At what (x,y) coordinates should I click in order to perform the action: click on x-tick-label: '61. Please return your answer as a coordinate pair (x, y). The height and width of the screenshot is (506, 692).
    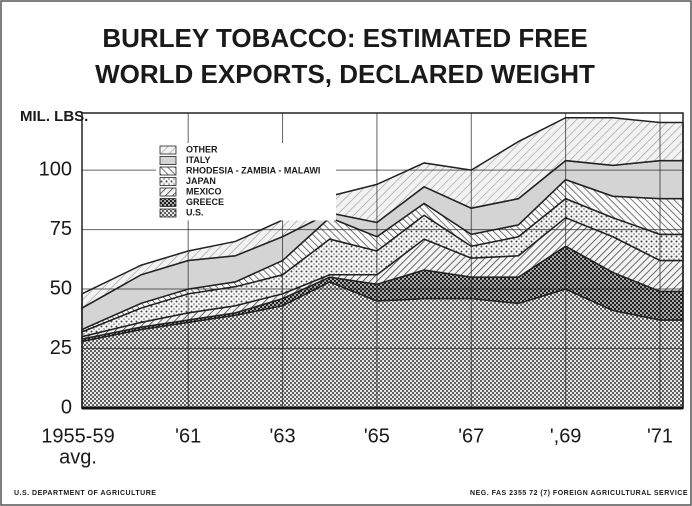
    Looking at the image, I should click on (188, 436).